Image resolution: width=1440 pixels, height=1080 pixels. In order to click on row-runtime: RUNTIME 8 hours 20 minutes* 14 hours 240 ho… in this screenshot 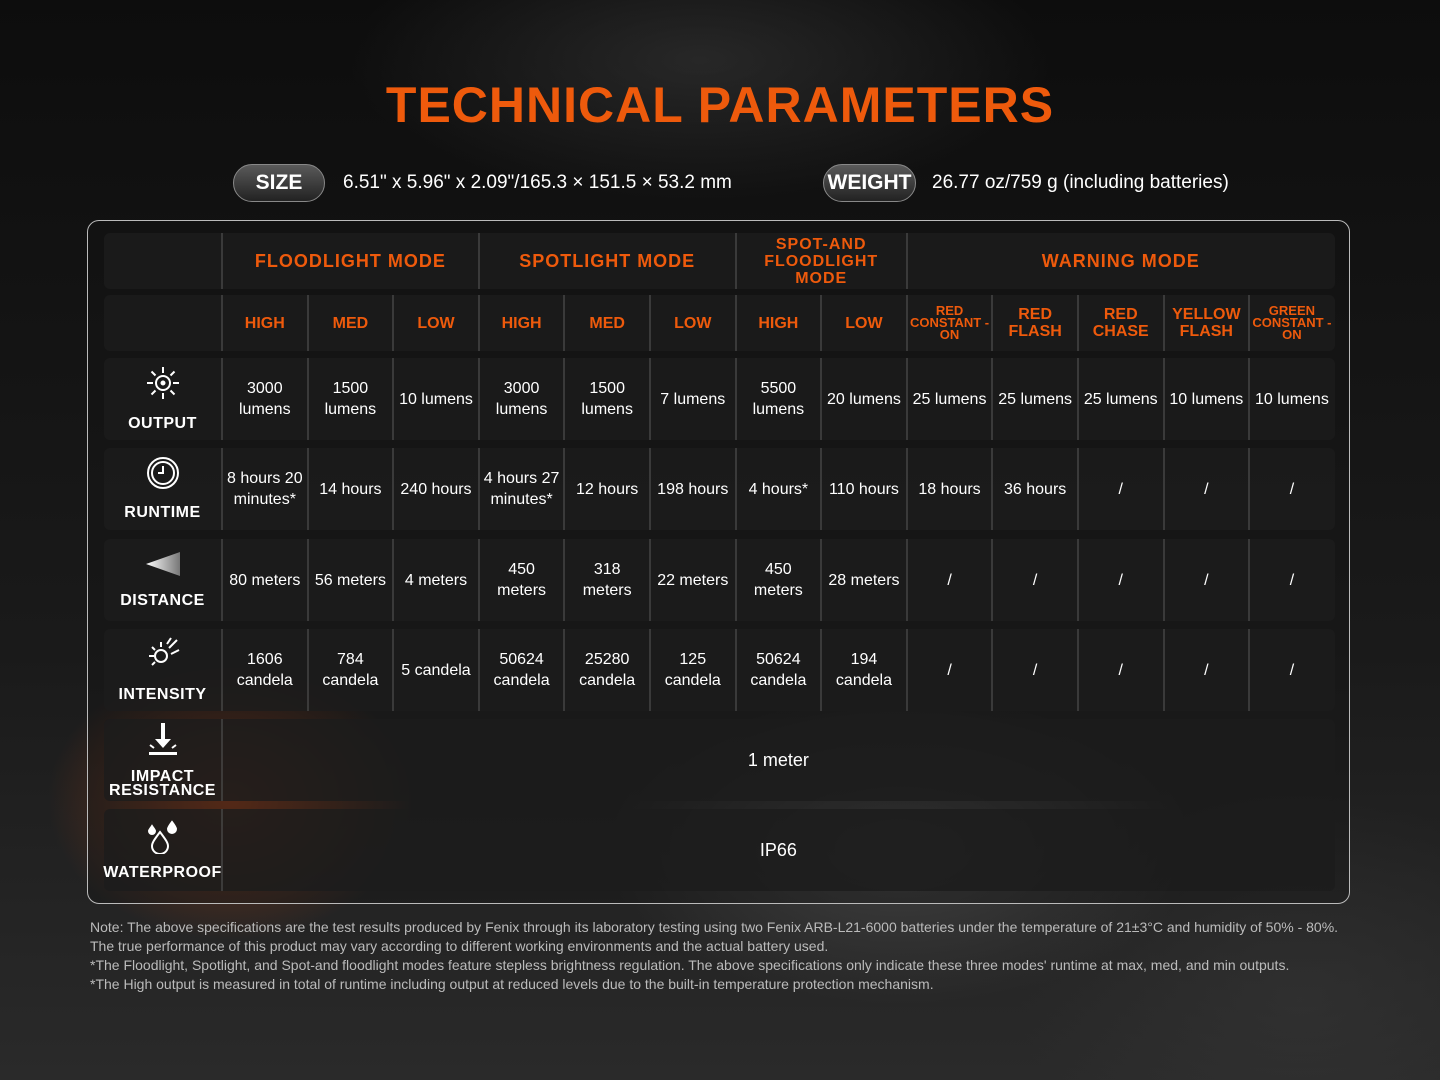, I will do `click(719, 489)`.